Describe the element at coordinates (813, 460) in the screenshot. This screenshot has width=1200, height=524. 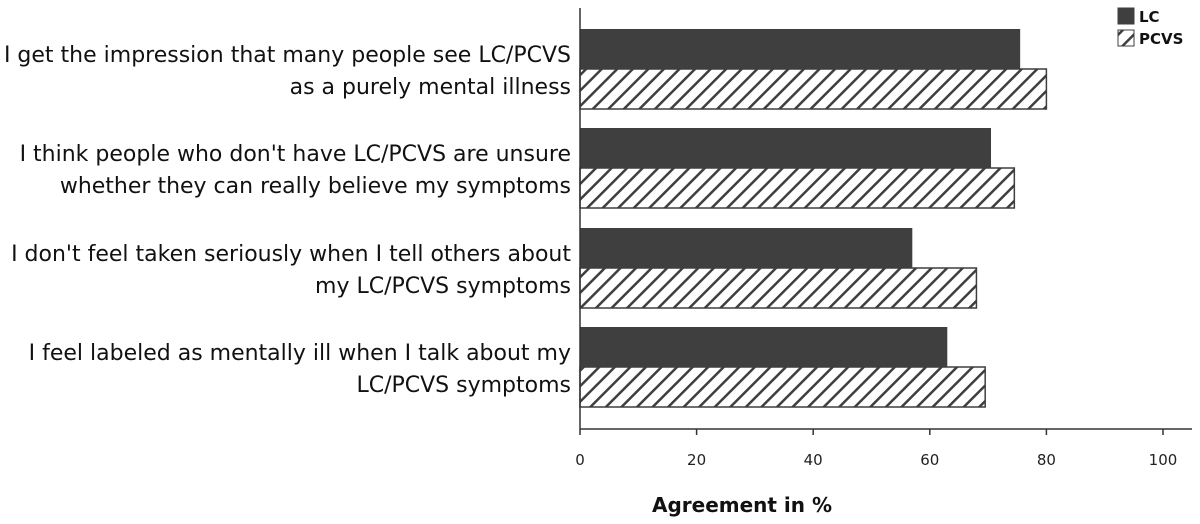
I see `x-tick-label-40: 40` at that location.